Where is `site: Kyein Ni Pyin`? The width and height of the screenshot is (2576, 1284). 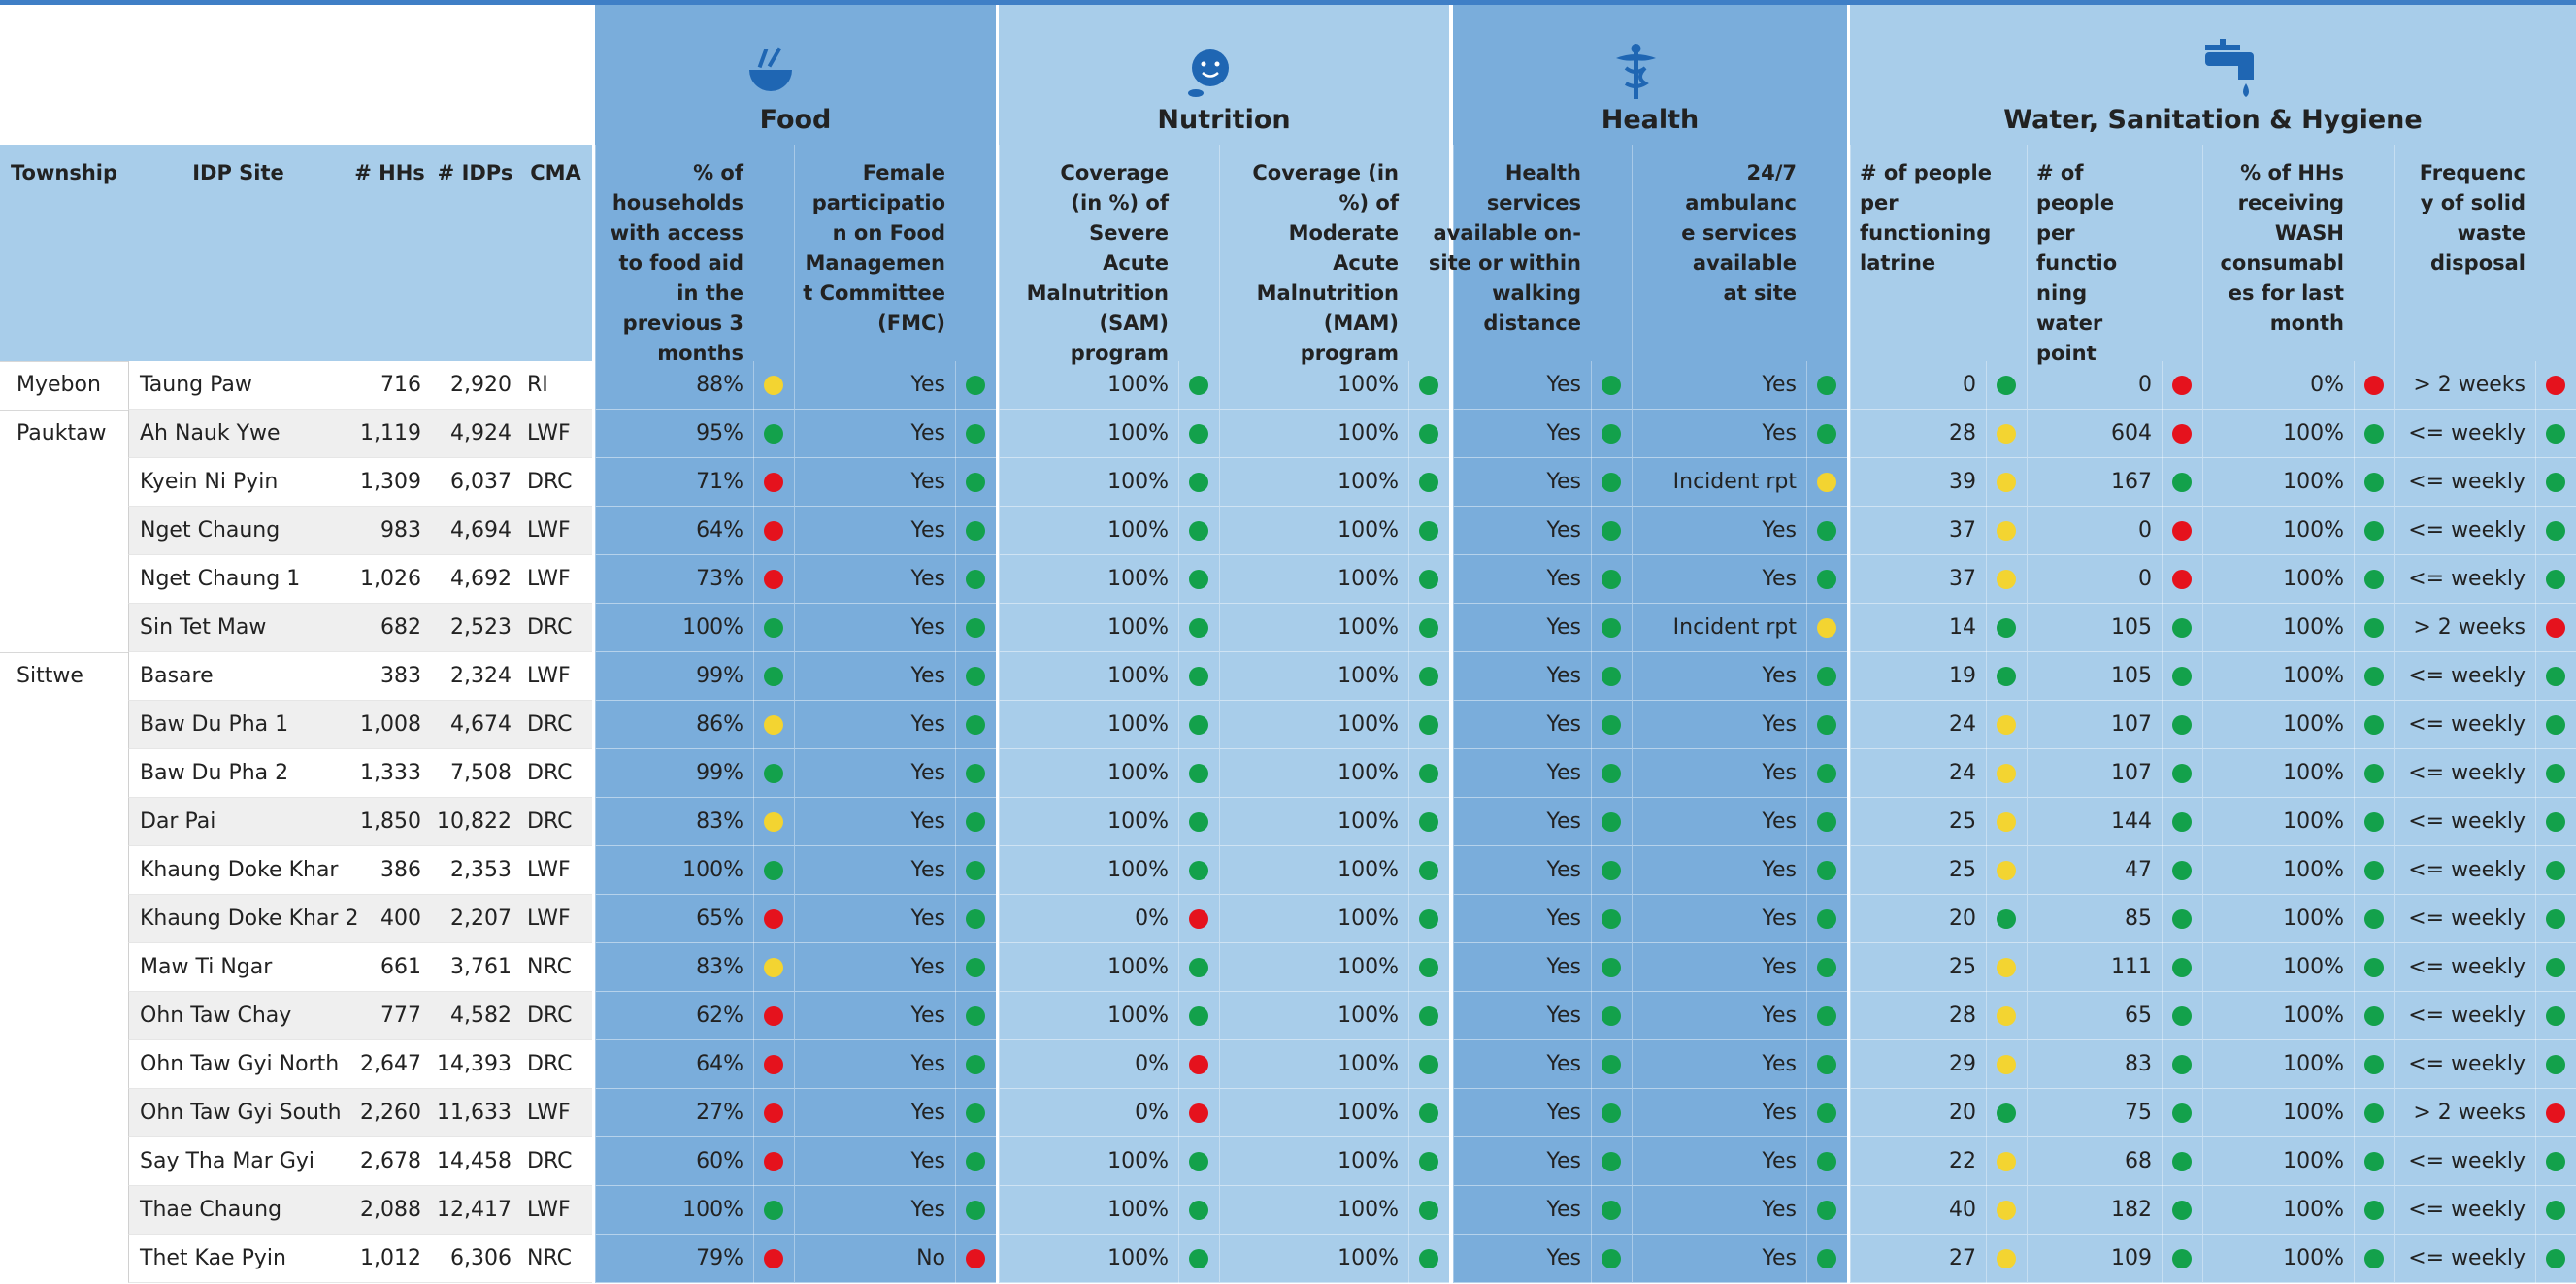
site: Kyein Ni Pyin is located at coordinates (209, 482).